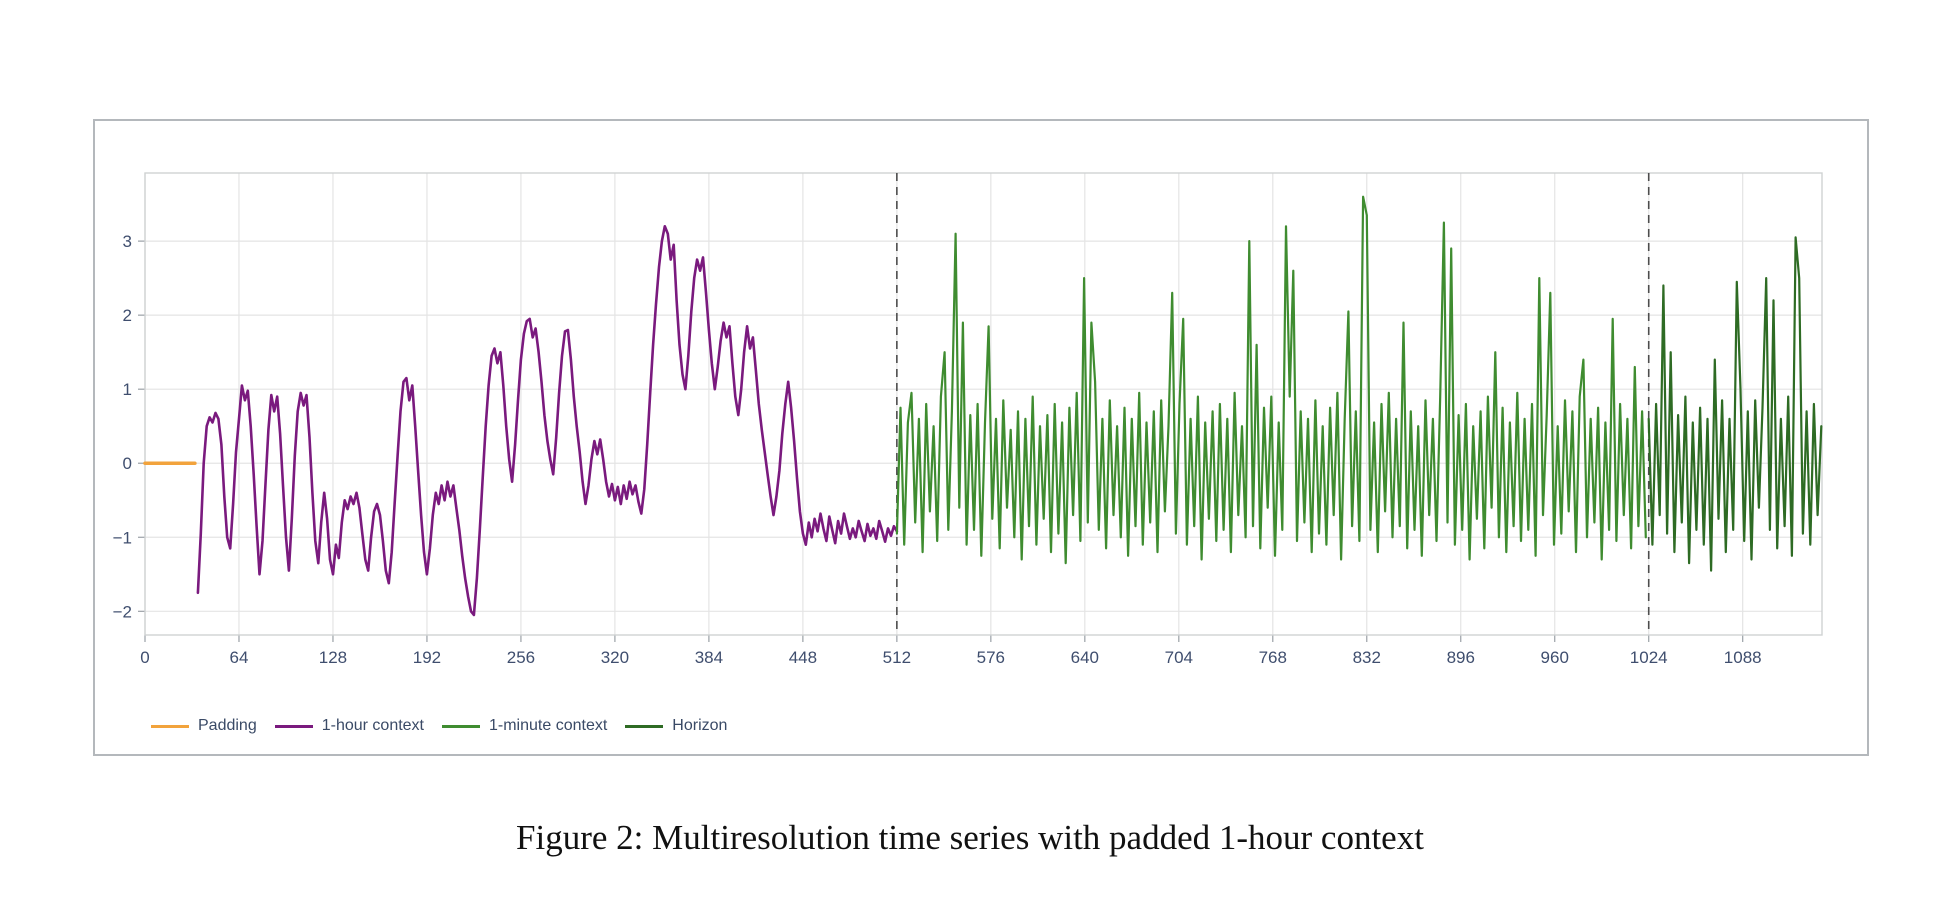 The width and height of the screenshot is (1940, 898). I want to click on x-tick-label: 960, so click(1555, 657).